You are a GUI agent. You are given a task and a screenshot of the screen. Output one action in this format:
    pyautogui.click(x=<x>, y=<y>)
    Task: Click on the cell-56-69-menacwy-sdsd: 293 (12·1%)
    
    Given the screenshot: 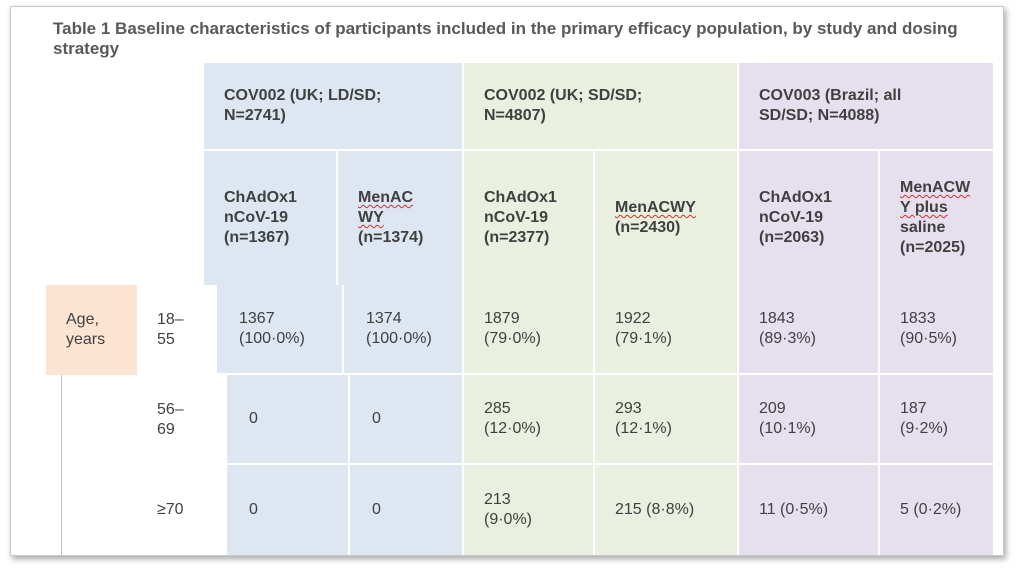 What is the action you would take?
    pyautogui.click(x=667, y=420)
    